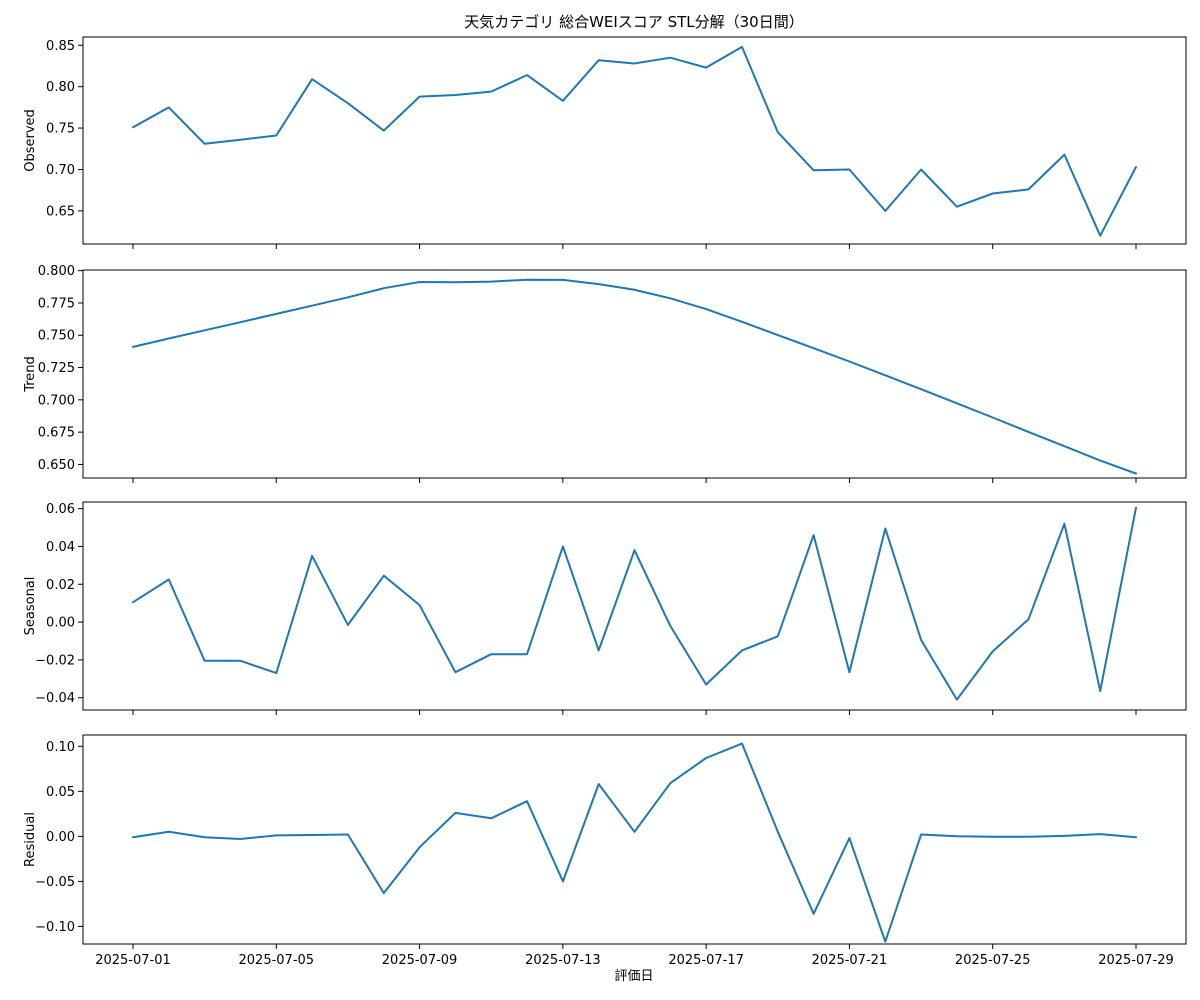  Describe the element at coordinates (1136, 960) in the screenshot. I see `x-tick-label: 2025-07-29` at that location.